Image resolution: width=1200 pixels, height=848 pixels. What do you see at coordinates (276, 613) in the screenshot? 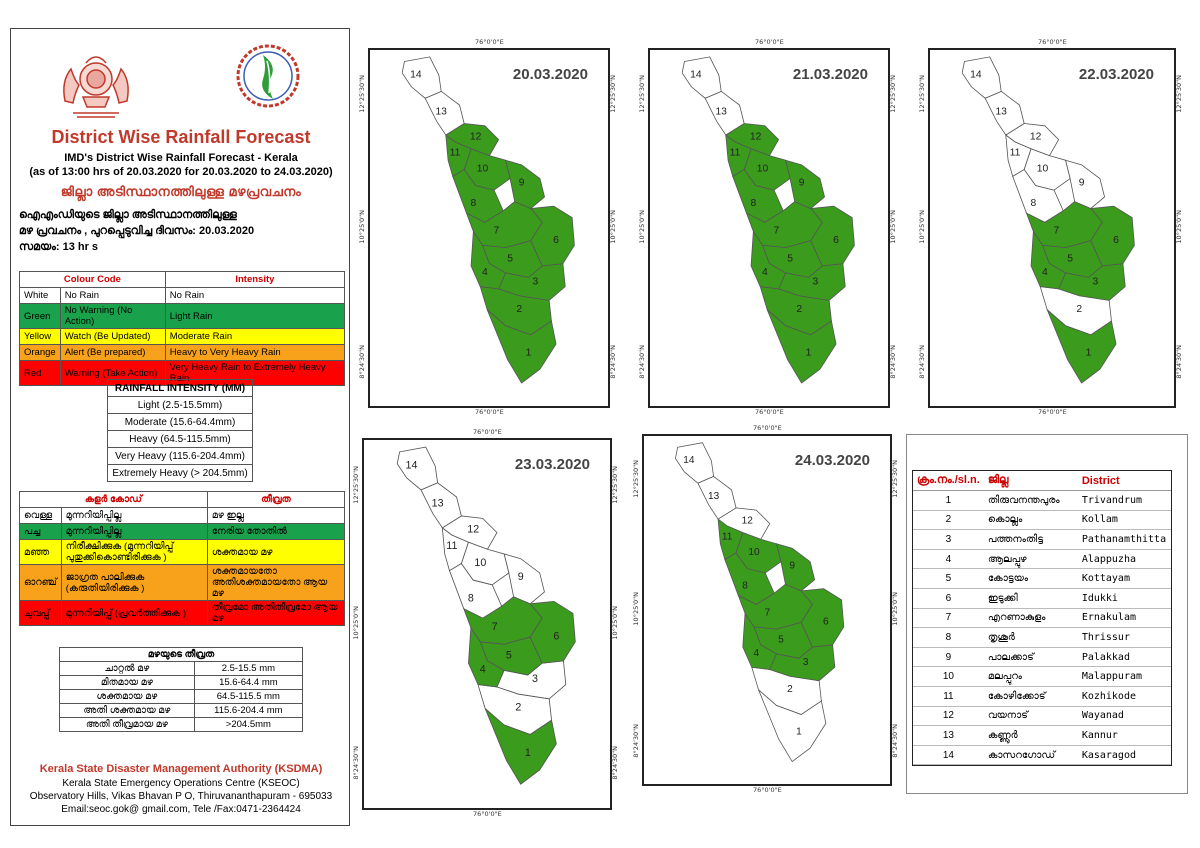
I see `ml-colour-intensity: തീവ്രമോ അതിതീവ്രമോ ആയ മഴ` at bounding box center [276, 613].